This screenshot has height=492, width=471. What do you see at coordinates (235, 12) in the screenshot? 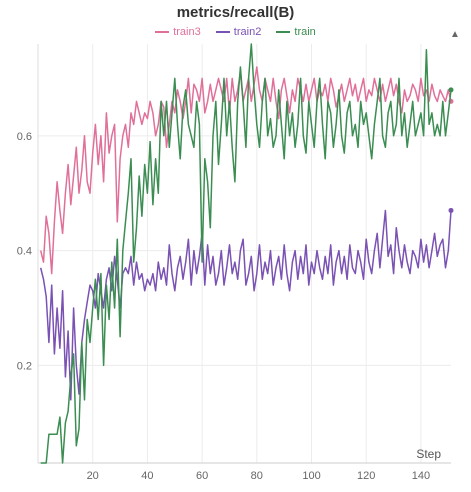
I see `chart-title: metrics/recall(B)` at bounding box center [235, 12].